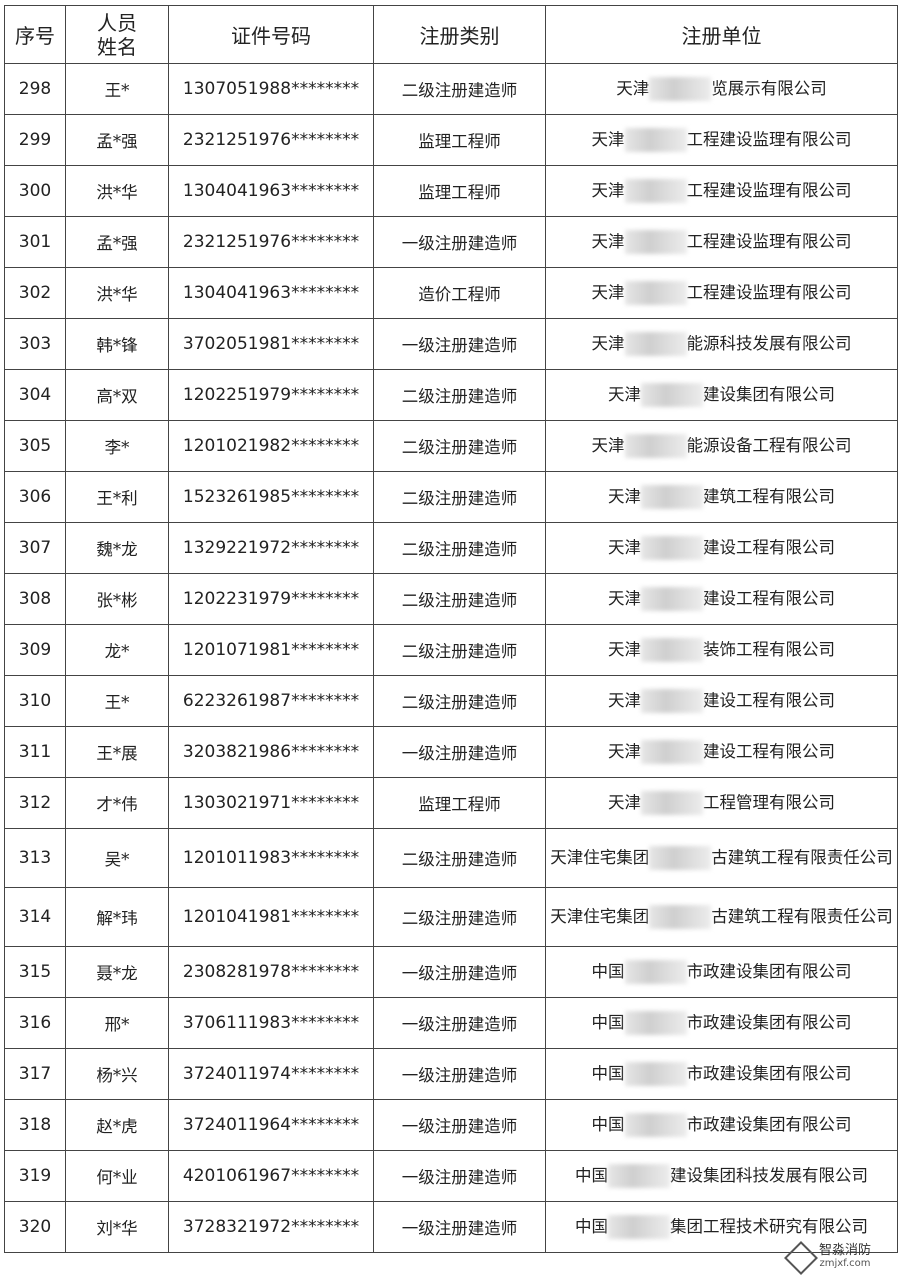 The height and width of the screenshot is (1275, 899). Describe the element at coordinates (271, 1125) in the screenshot. I see `id-number: 3724011964********` at that location.